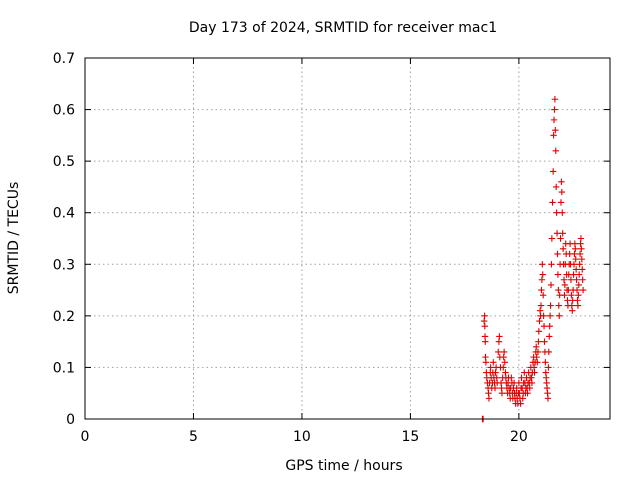 Image resolution: width=640 pixels, height=480 pixels. What do you see at coordinates (533, 259) in the screenshot?
I see `data-points` at bounding box center [533, 259].